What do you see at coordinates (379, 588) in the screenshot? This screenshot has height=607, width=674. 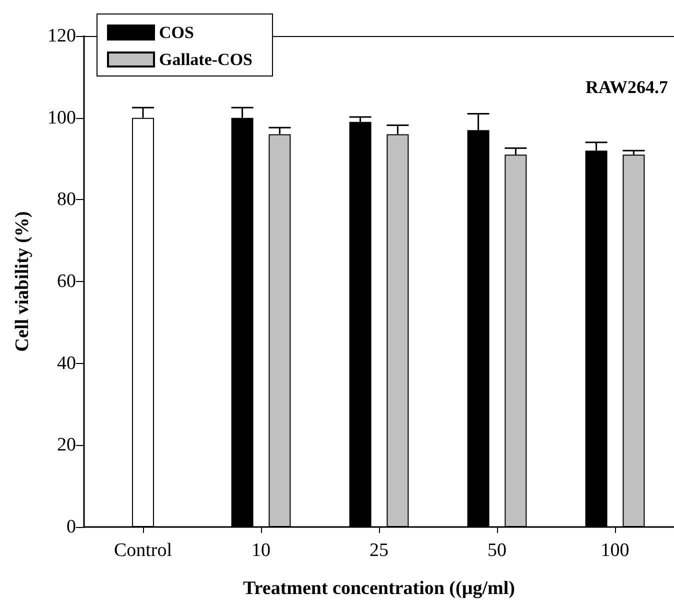 I see `x-axis-title: Treatment concentration ((µg/ml)` at bounding box center [379, 588].